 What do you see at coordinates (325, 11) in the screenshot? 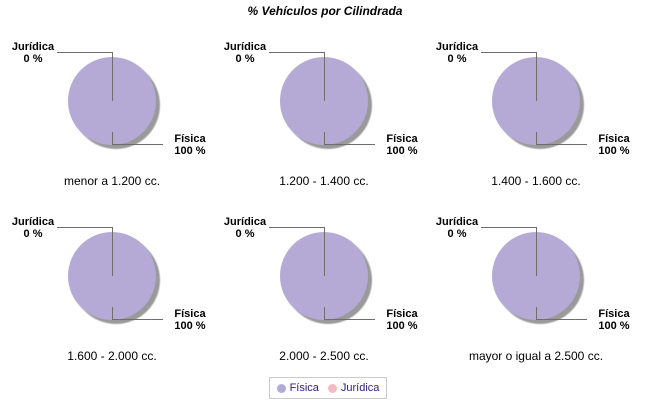
I see `chart-title: % Vehículos por Cilindrada` at bounding box center [325, 11].